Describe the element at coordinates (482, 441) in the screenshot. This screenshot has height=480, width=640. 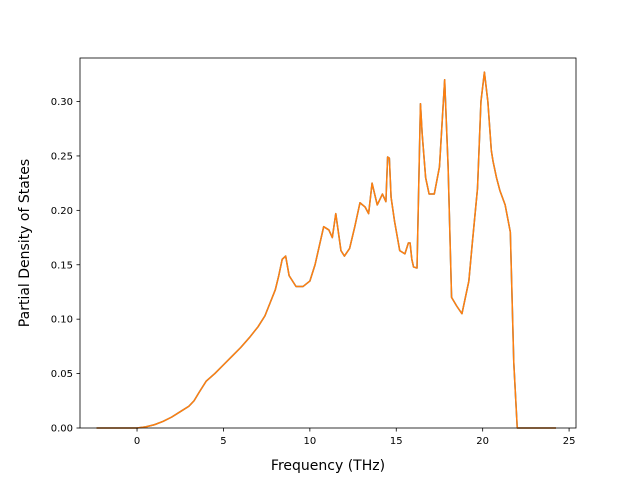
I see `x-tick-label: 20` at that location.